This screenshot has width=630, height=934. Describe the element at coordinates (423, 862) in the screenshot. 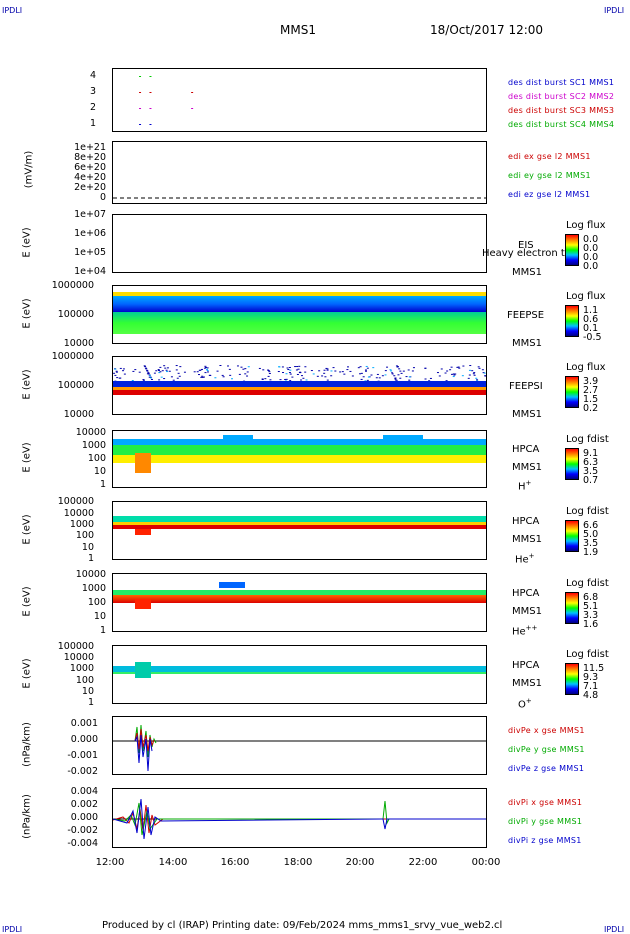

I see `x-tick: 22:00` at that location.